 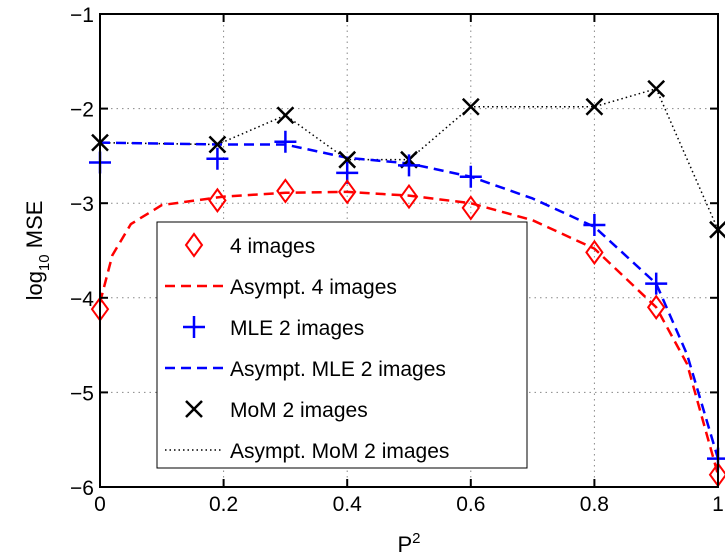 I want to click on y-tick-label: −6, so click(x=82, y=488).